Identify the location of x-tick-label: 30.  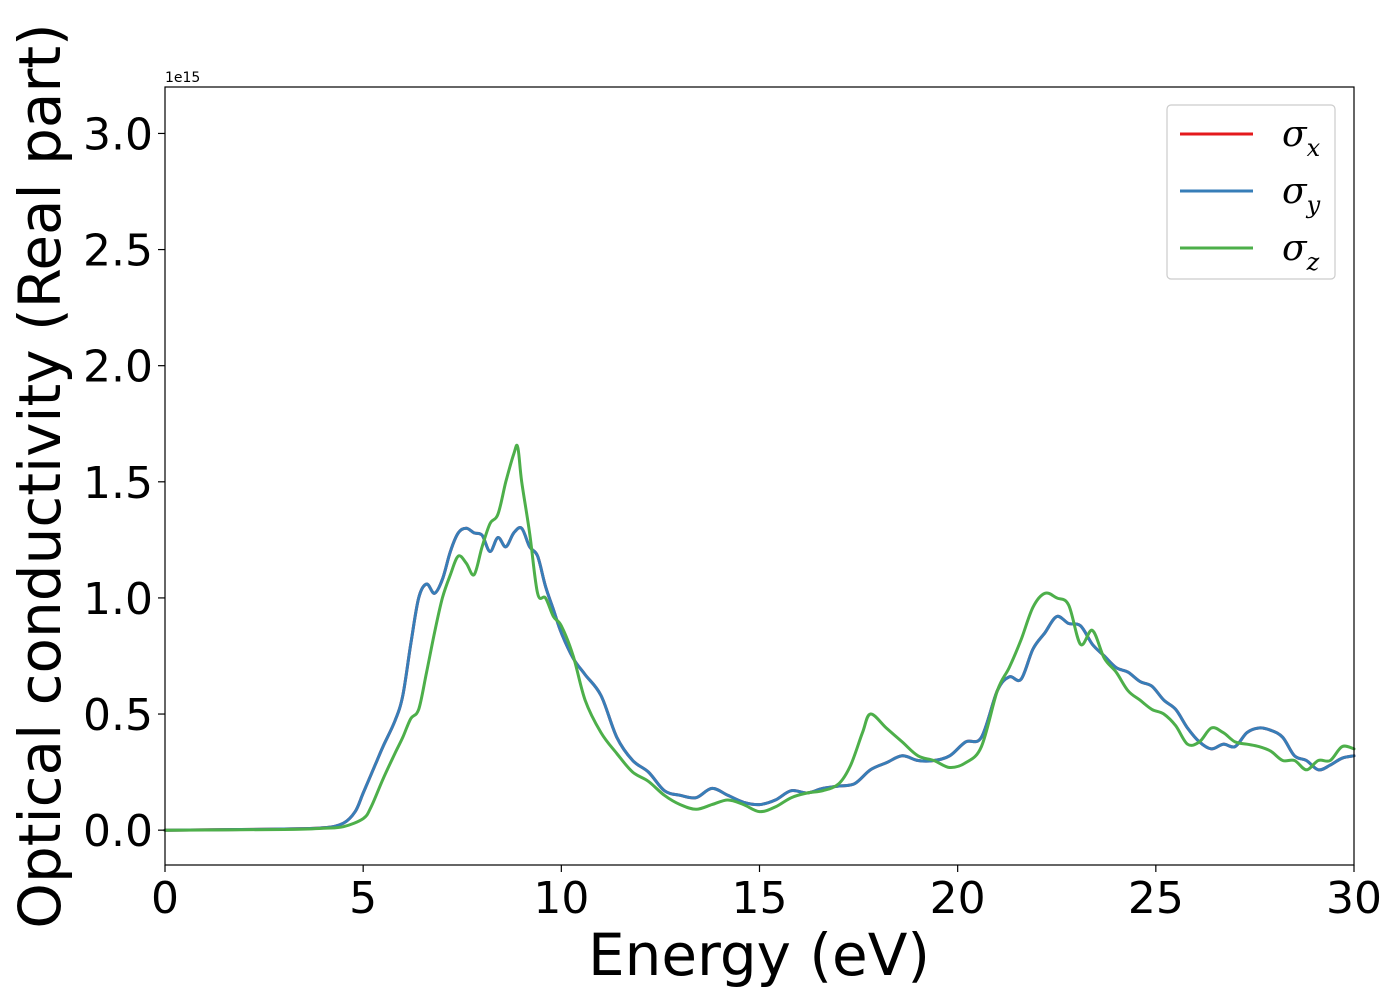
(1354, 898).